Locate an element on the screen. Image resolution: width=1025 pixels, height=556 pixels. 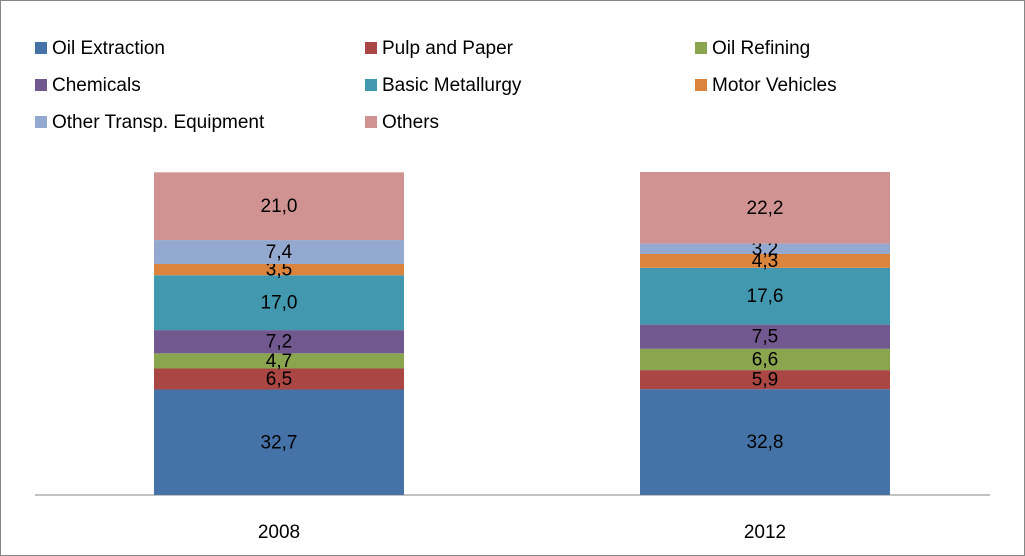
data-label: 17,6 is located at coordinates (765, 296).